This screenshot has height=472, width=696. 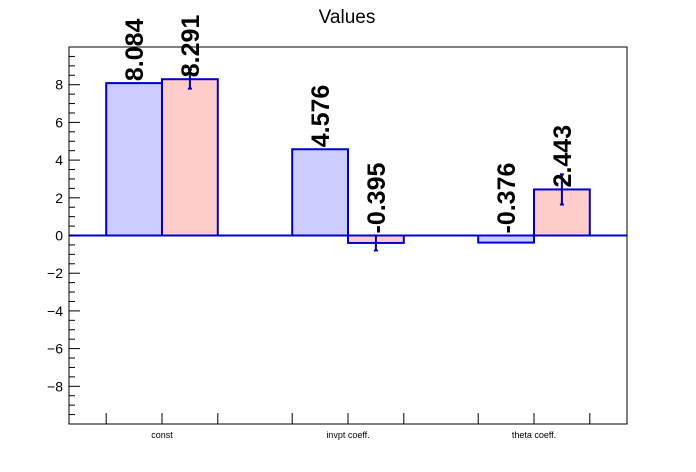 What do you see at coordinates (347, 17) in the screenshot?
I see `chart-title: Values` at bounding box center [347, 17].